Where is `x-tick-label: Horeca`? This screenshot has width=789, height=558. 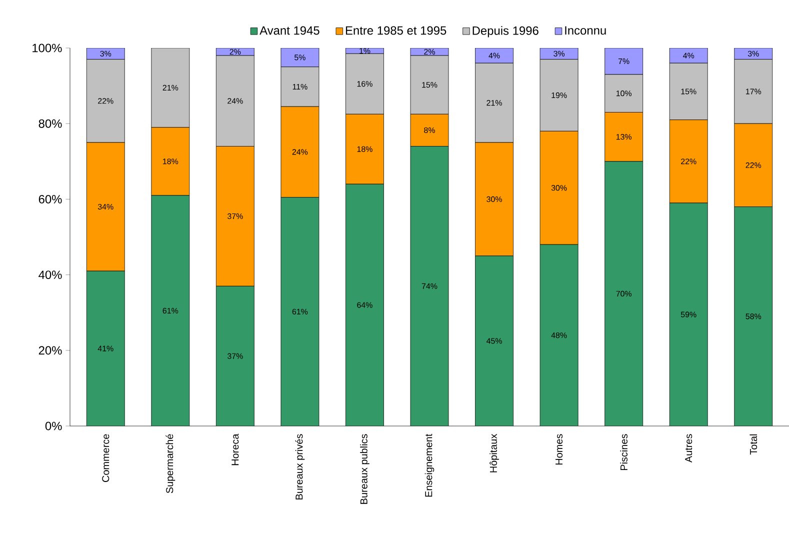
x-tick-label: Horeca is located at coordinates (235, 450).